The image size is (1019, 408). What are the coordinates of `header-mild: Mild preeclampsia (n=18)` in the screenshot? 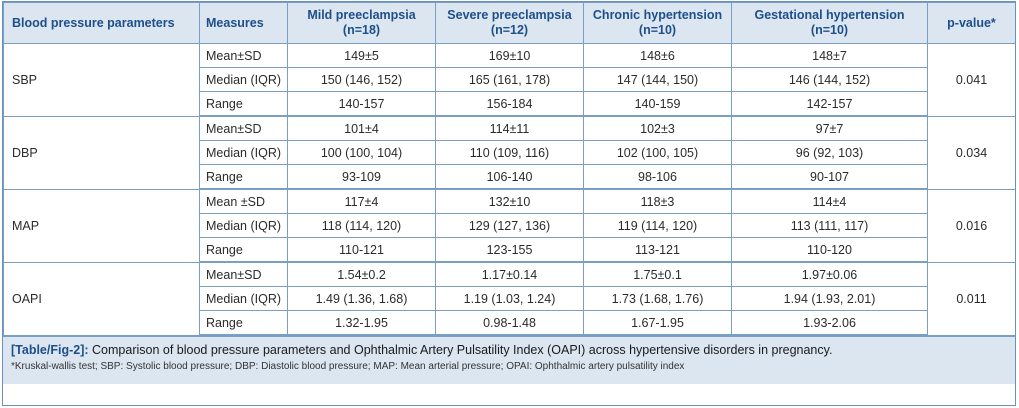 It's located at (361, 23).